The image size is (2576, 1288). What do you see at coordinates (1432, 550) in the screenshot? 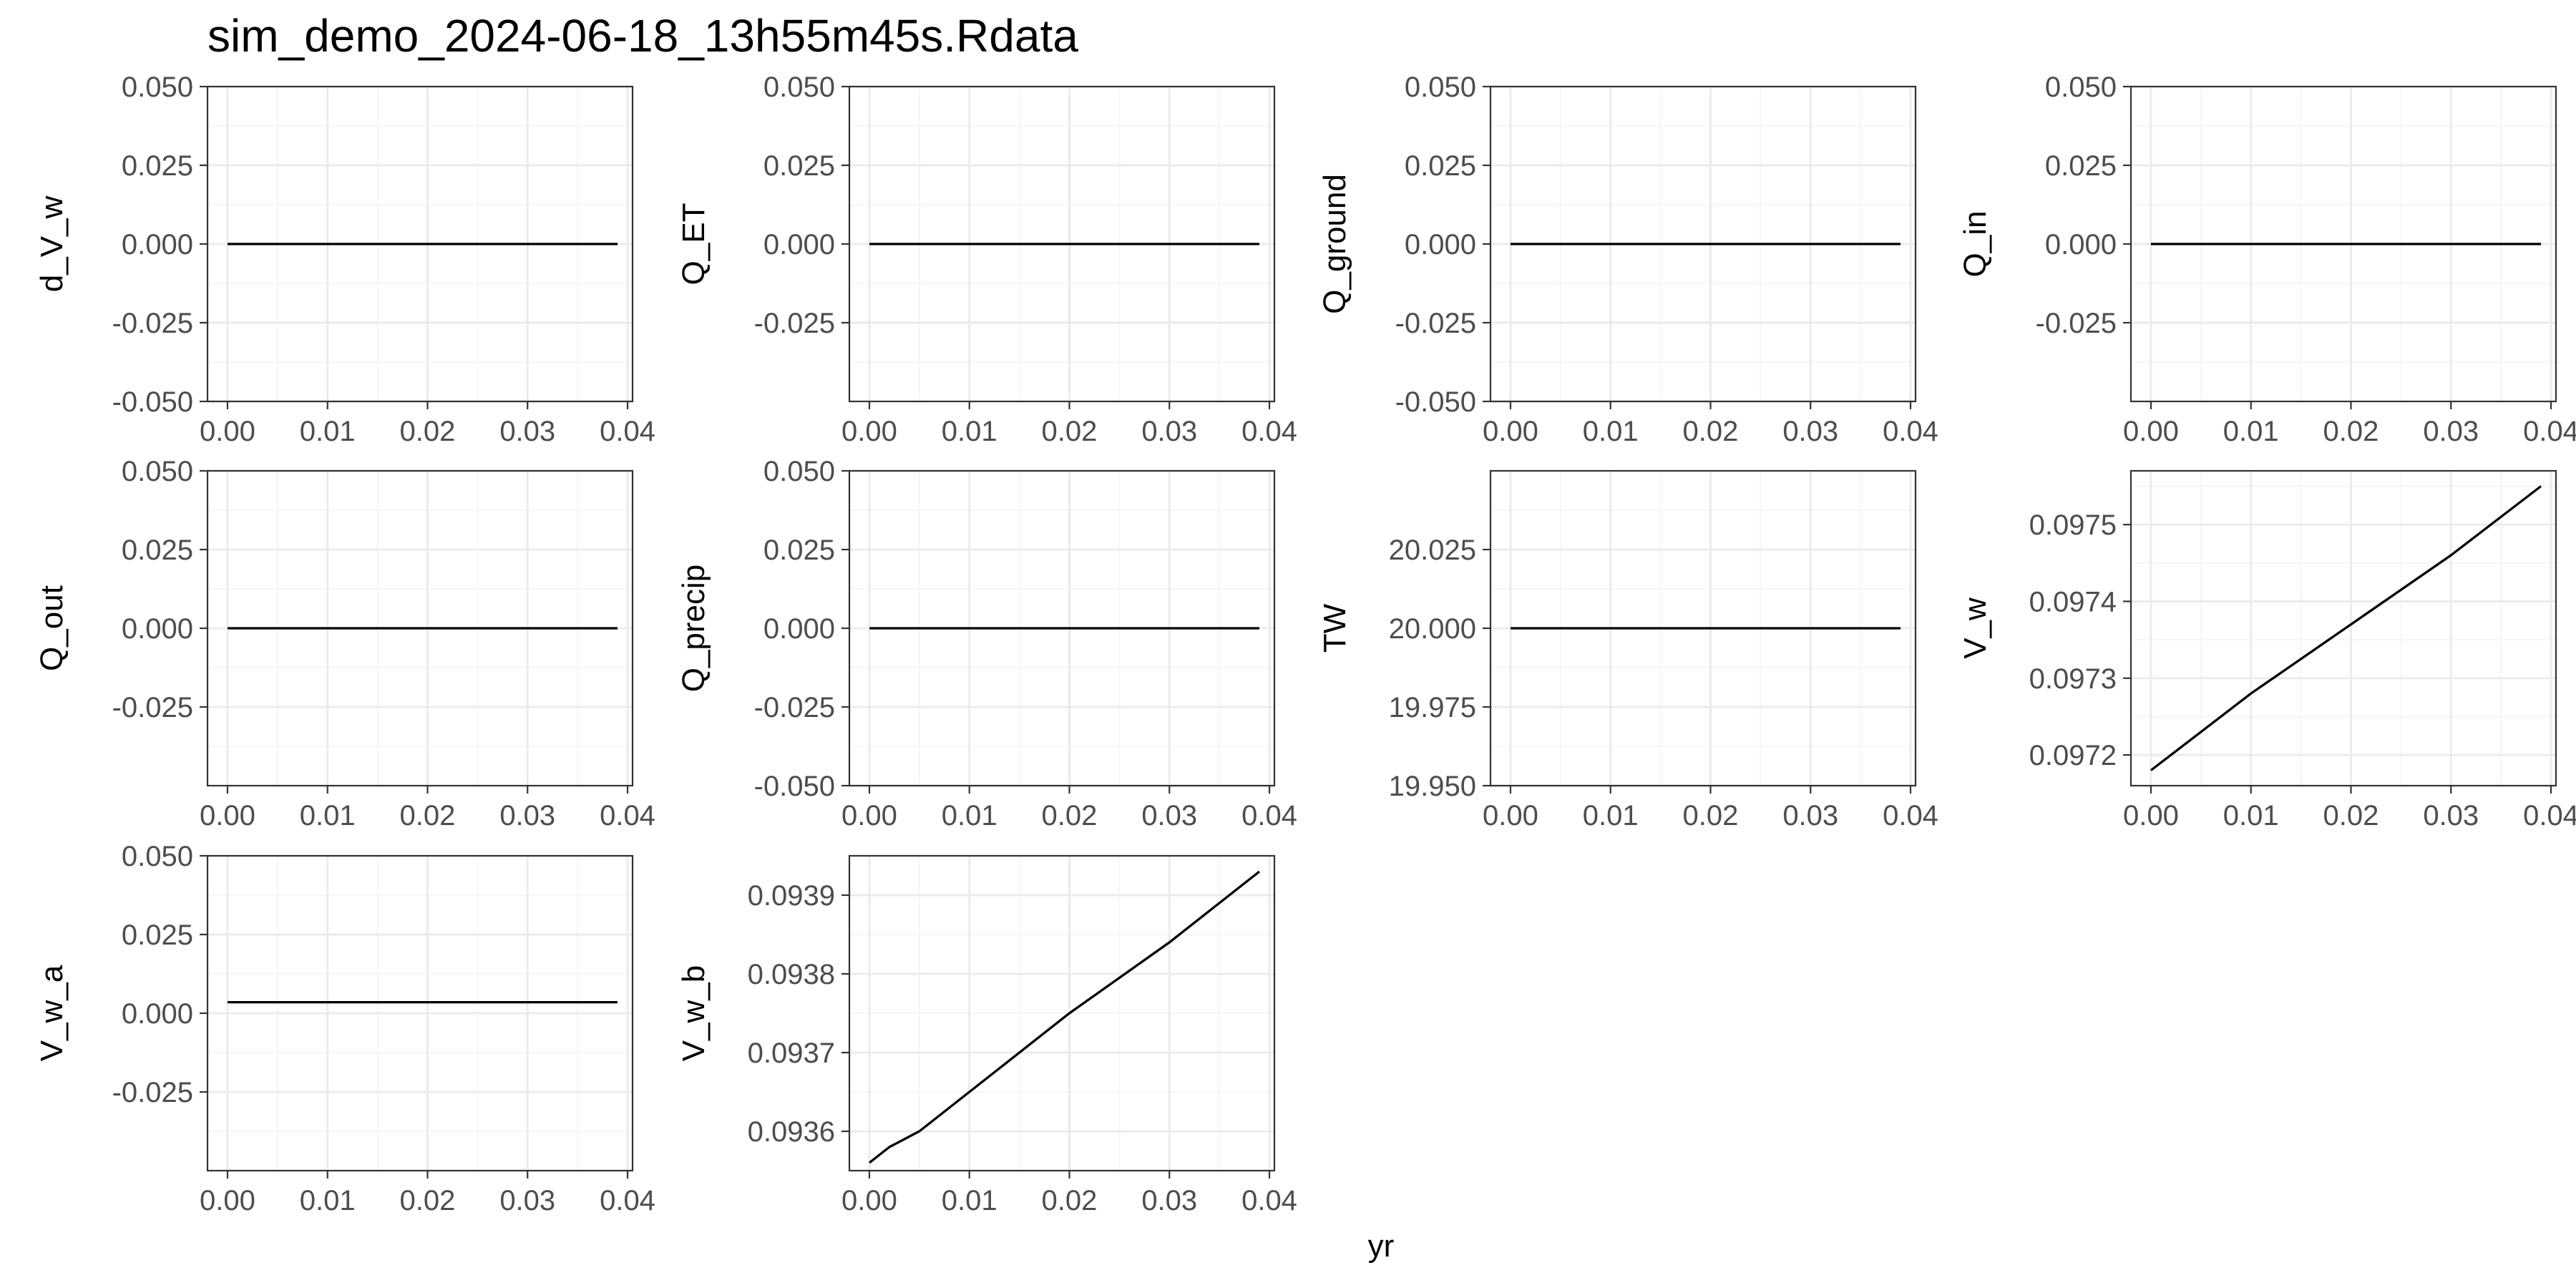
I see `y-tick-label: 20.025` at bounding box center [1432, 550].